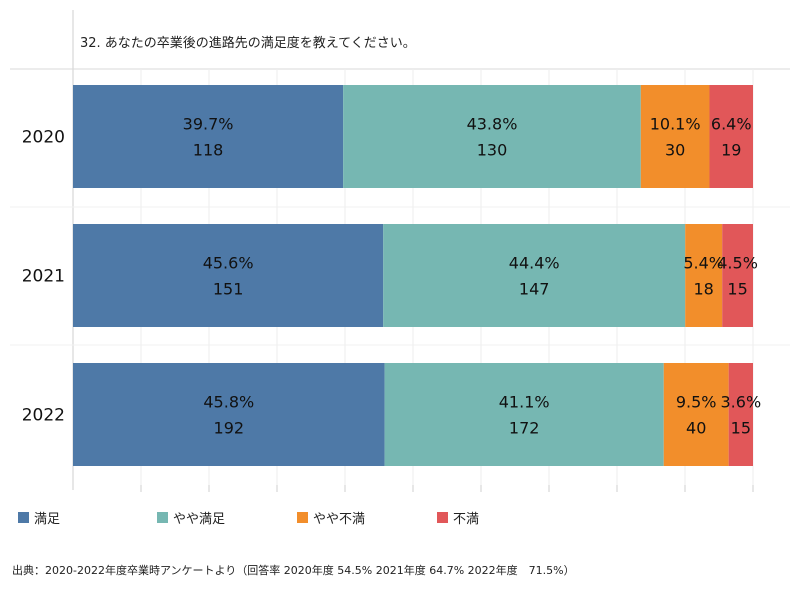 This screenshot has height=604, width=800. I want to click on data-label-count: 18, so click(704, 289).